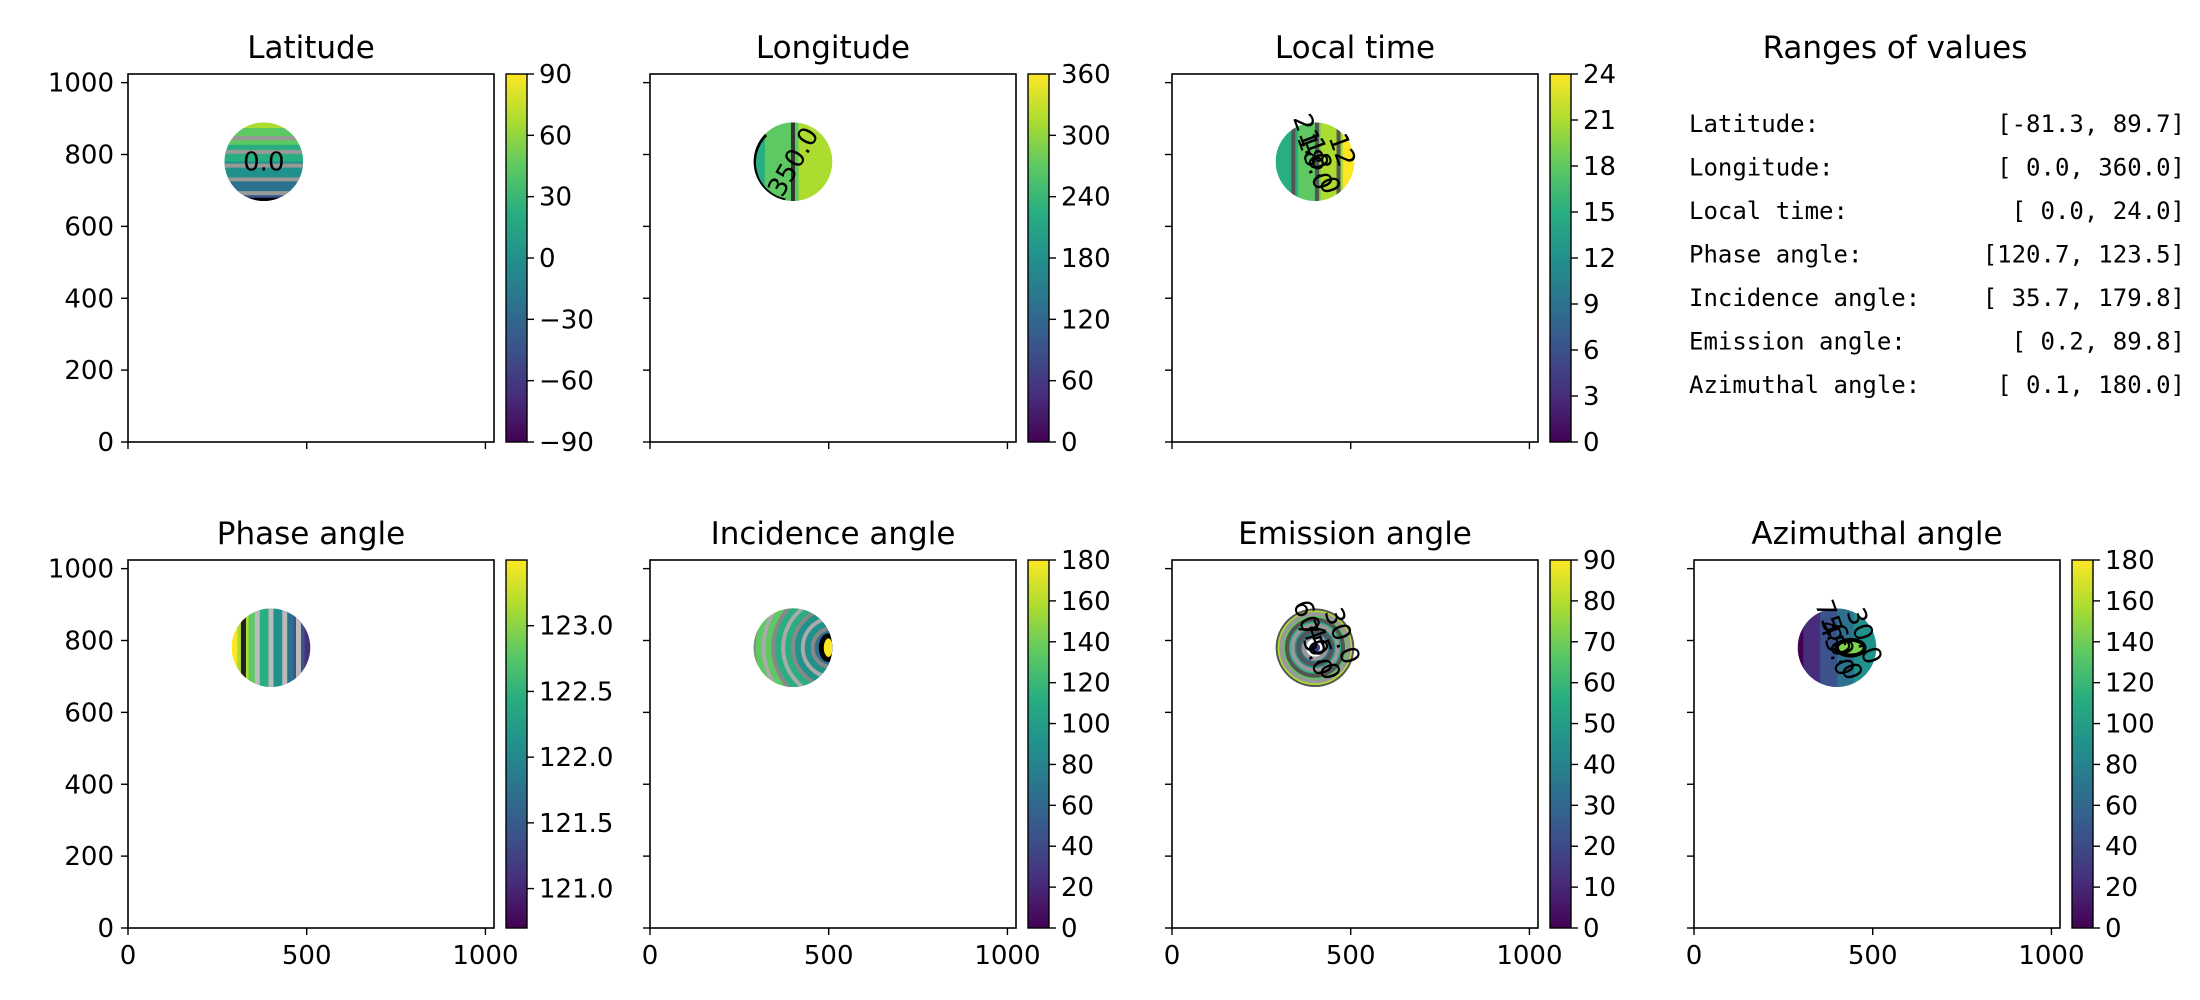  Describe the element at coordinates (1599, 121) in the screenshot. I see `colorbar-tick-label: 21` at that location.